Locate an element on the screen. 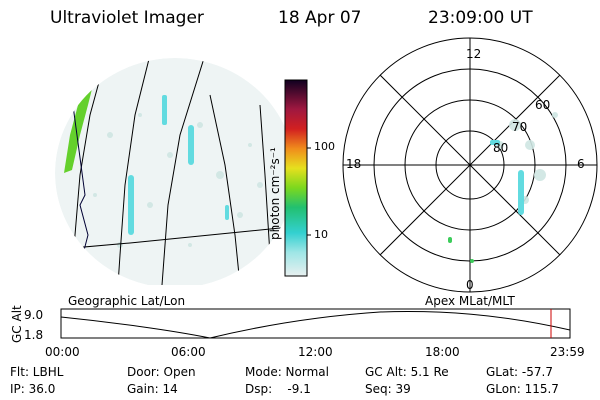 This screenshot has height=400, width=600. left-panel-label: Geographic Lat/Lon is located at coordinates (127, 301).